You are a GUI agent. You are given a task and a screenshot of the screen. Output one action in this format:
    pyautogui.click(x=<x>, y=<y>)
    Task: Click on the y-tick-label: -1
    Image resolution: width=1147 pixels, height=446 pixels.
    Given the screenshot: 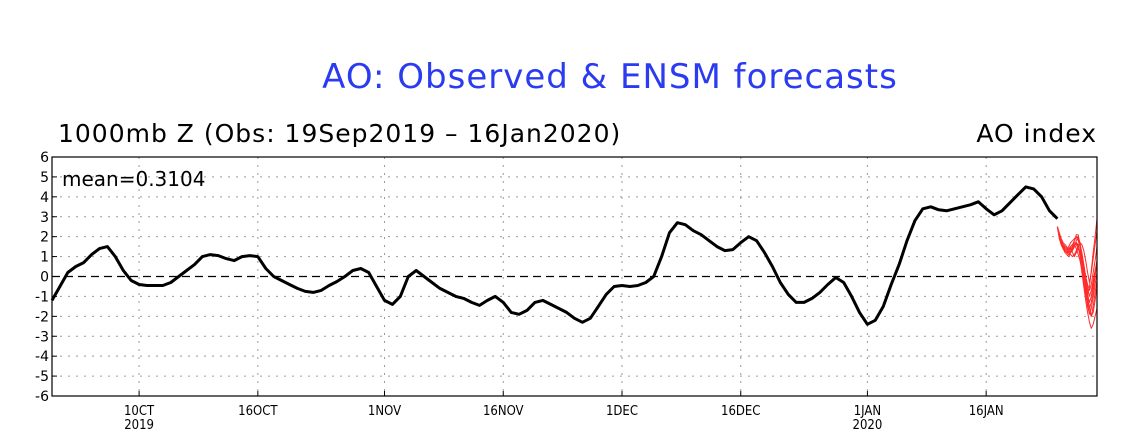 What is the action you would take?
    pyautogui.click(x=42, y=297)
    